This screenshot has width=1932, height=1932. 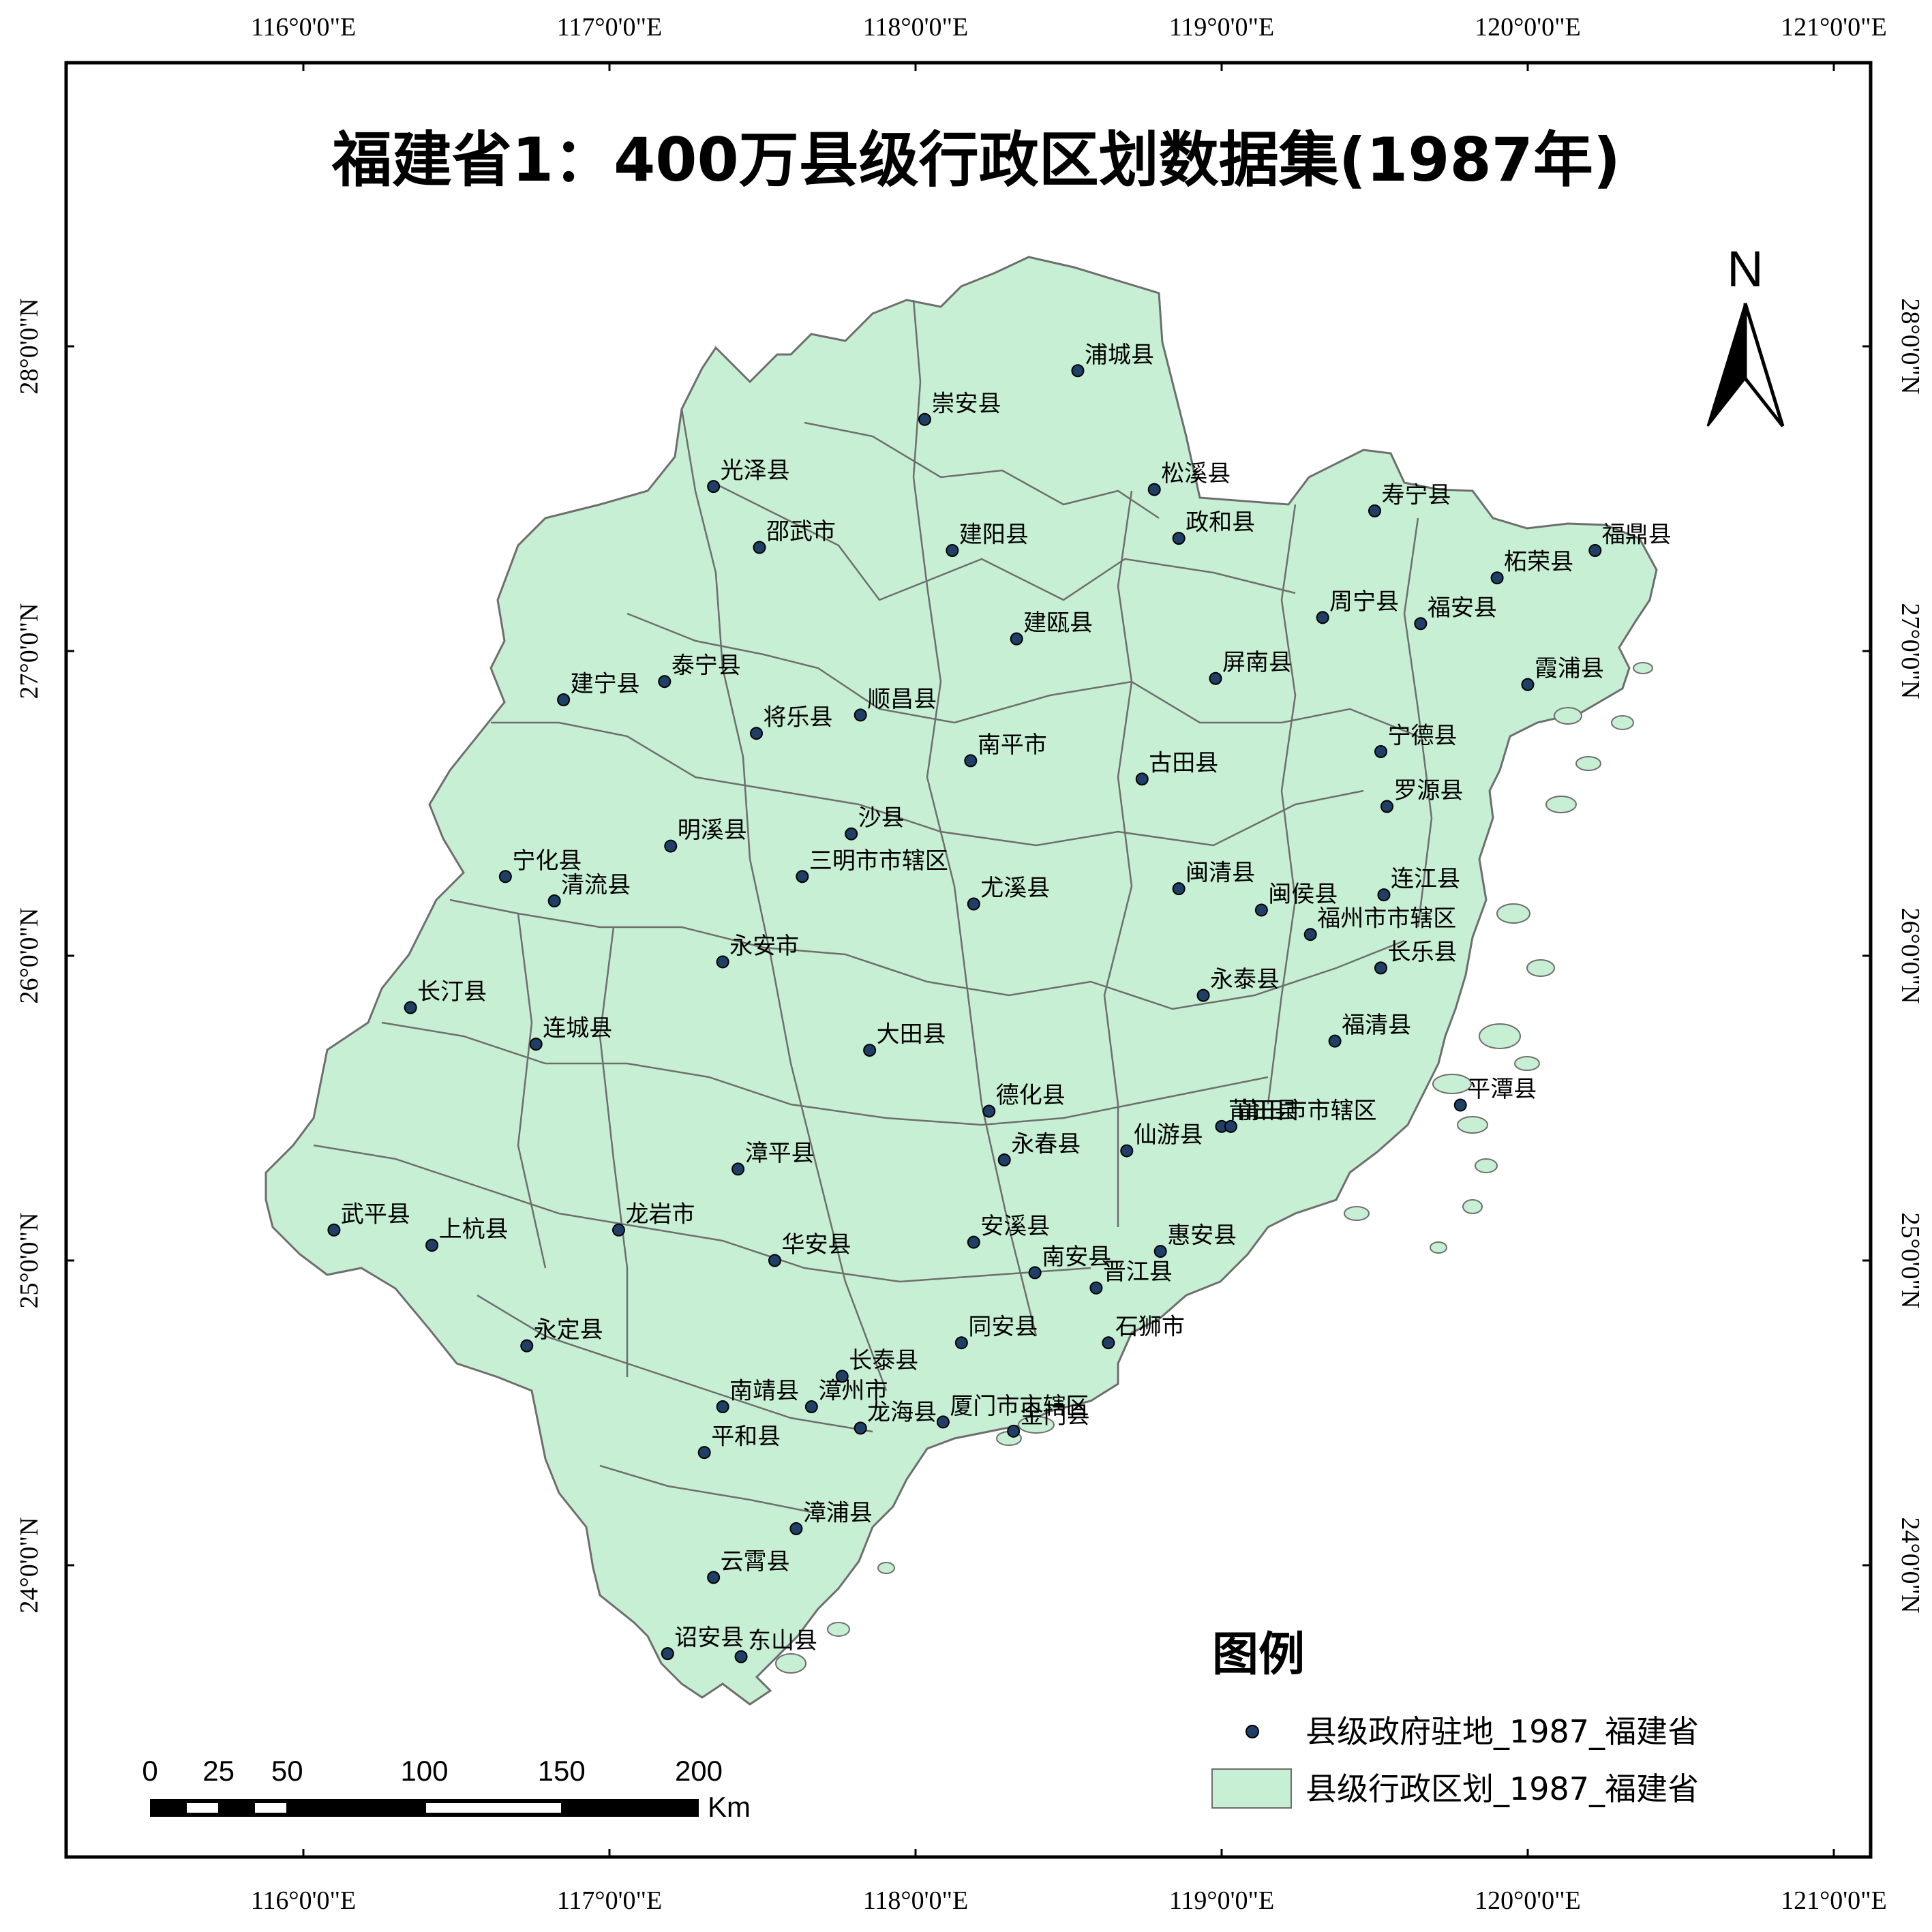 What do you see at coordinates (30, 347) in the screenshot?
I see `lat-tick-label-left: 28°0'0"N` at bounding box center [30, 347].